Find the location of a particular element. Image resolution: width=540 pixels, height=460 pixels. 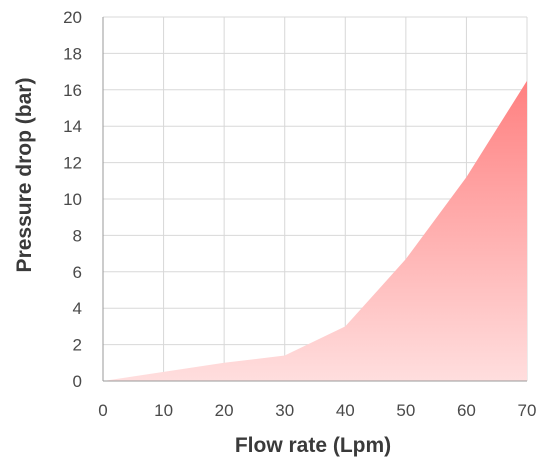

x-axis-title: Flow rate (Lpm) is located at coordinates (313, 445).